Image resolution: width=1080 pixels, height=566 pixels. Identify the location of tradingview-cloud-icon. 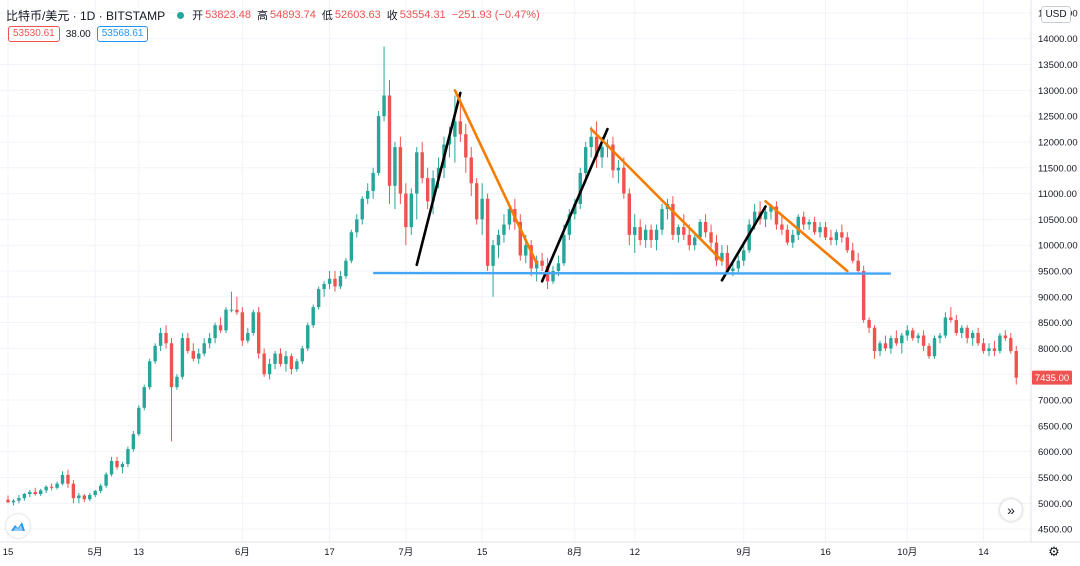
(18, 526).